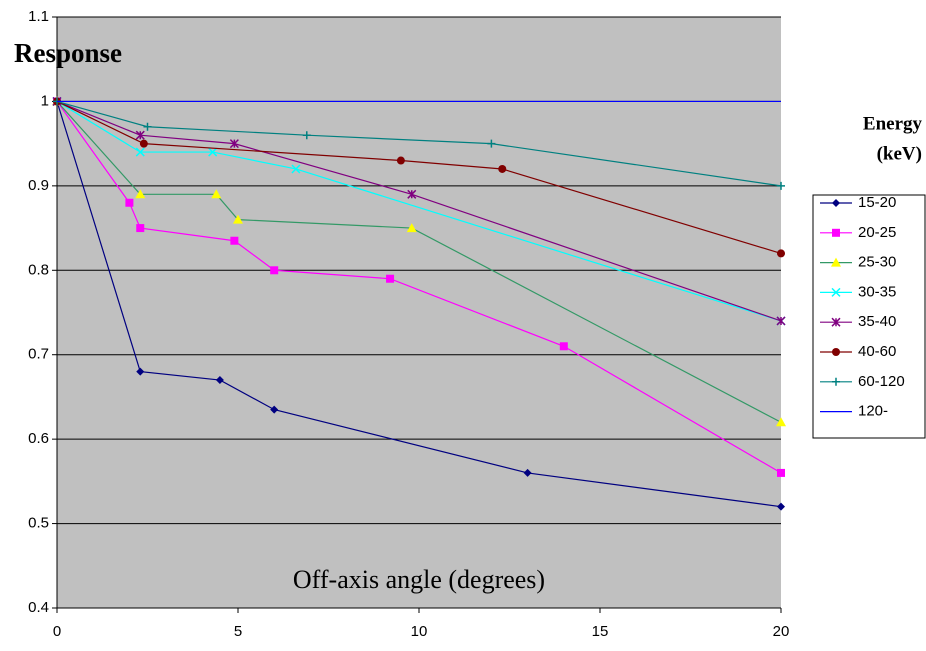 This screenshot has height=651, width=926. Describe the element at coordinates (419, 579) in the screenshot. I see `x-axis-label: Off-axis angle (degrees)` at that location.